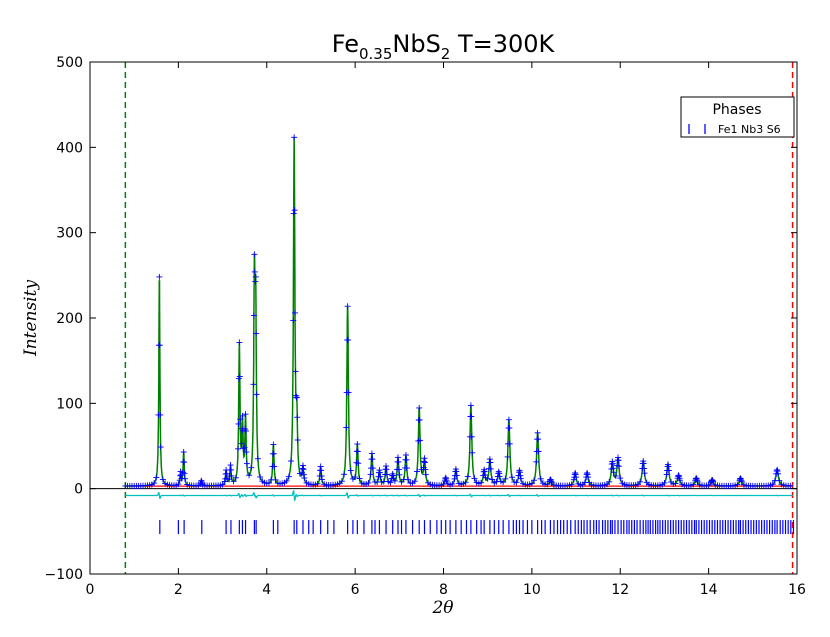 The height and width of the screenshot is (637, 830). What do you see at coordinates (446, 54) in the screenshot?
I see `title-subscript-2: 2` at bounding box center [446, 54].